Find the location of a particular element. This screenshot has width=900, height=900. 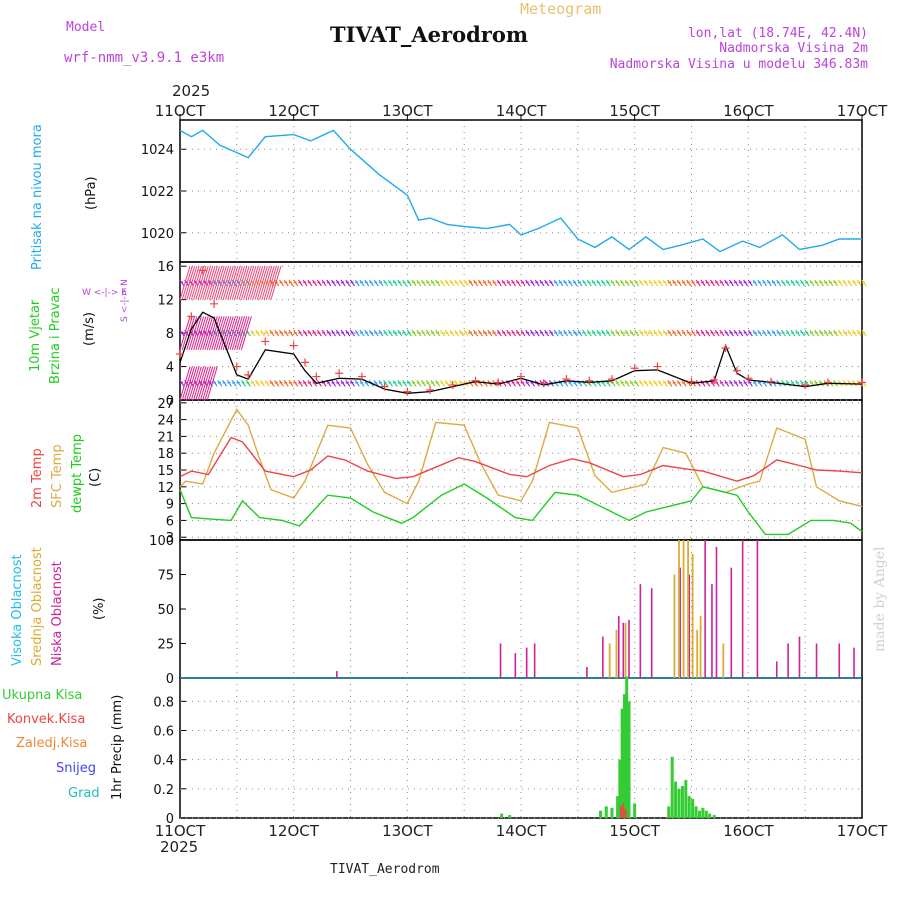

y-tick-label: 0.8 is located at coordinates (163, 702).